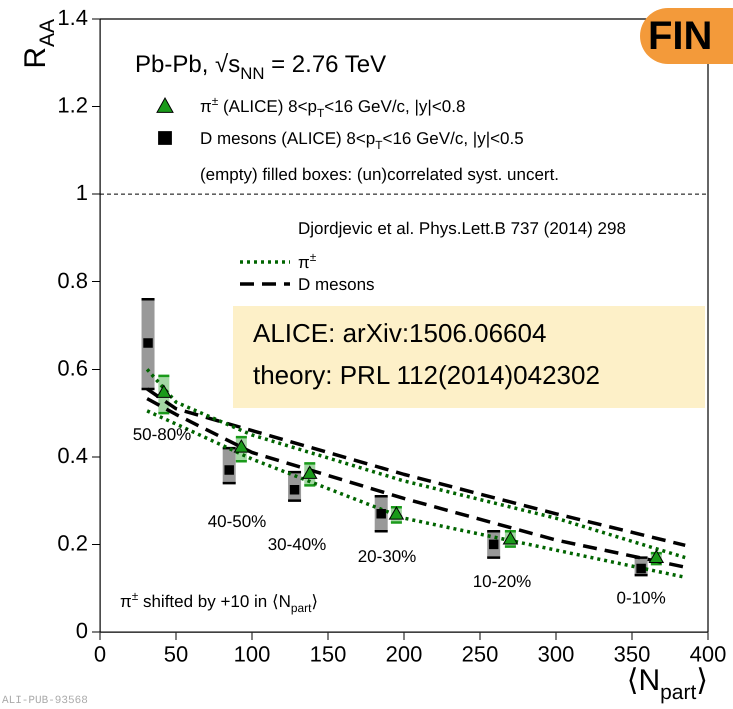 The width and height of the screenshot is (733, 709). Describe the element at coordinates (237, 521) in the screenshot. I see `annotation: 40-50%` at that location.